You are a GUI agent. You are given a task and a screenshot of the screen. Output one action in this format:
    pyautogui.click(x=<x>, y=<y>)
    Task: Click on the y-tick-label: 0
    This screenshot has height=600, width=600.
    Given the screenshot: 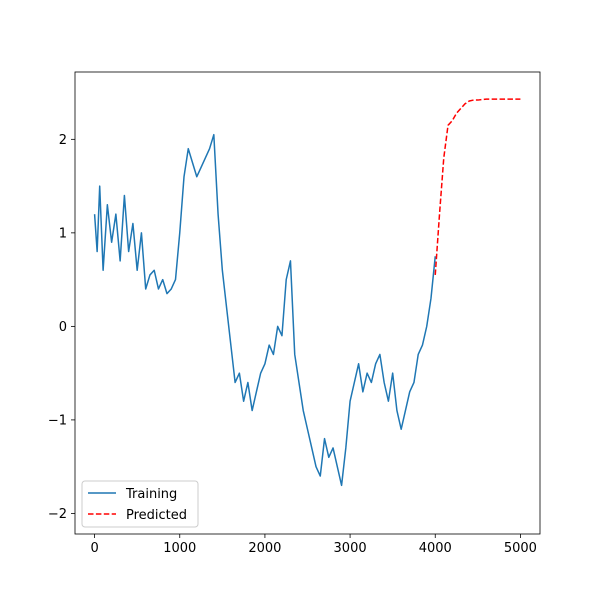 What is the action you would take?
    pyautogui.click(x=63, y=327)
    